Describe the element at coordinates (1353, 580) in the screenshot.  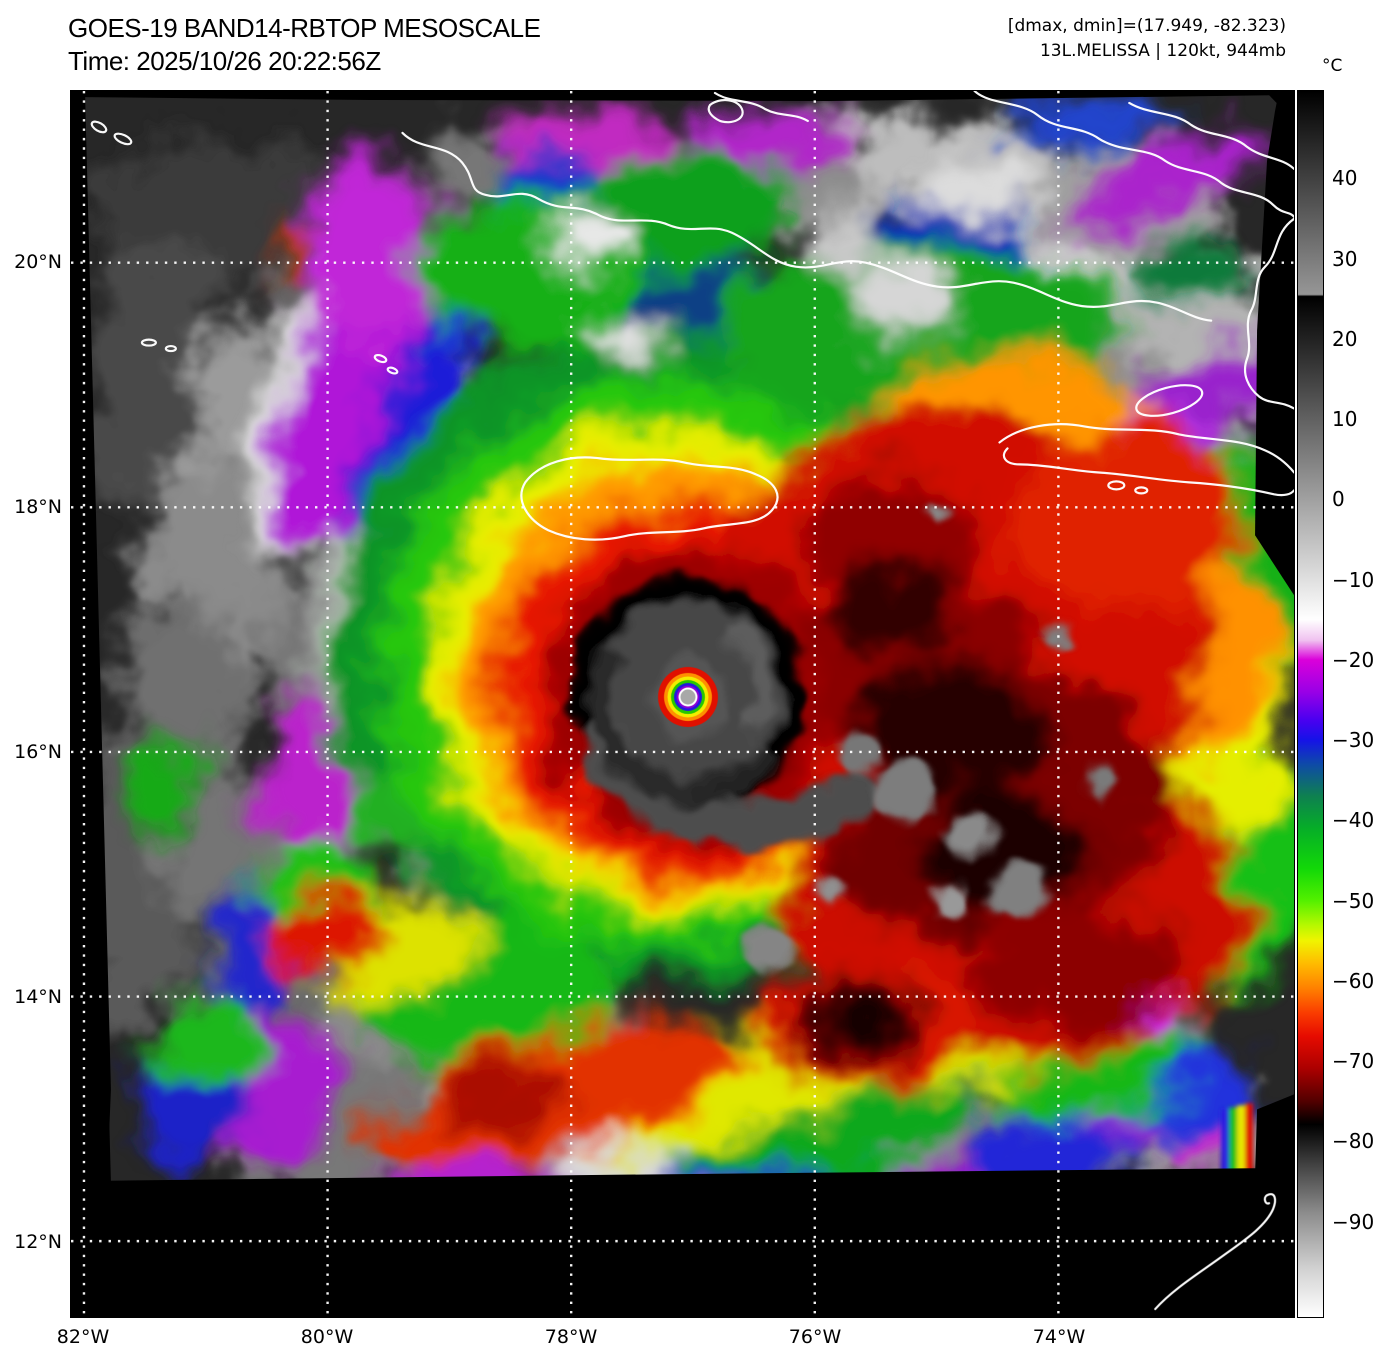
I see `colorbar-tick: −10` at that location.